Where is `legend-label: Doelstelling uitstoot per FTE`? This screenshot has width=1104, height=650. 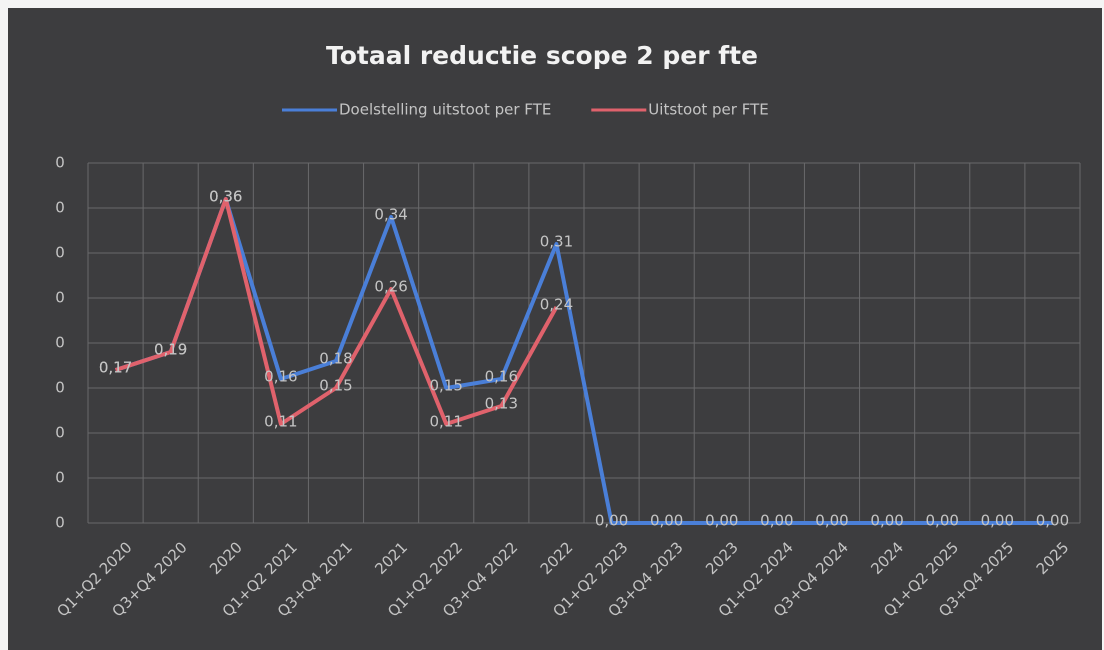 legend-label: Doelstelling uitstoot per FTE is located at coordinates (445, 110).